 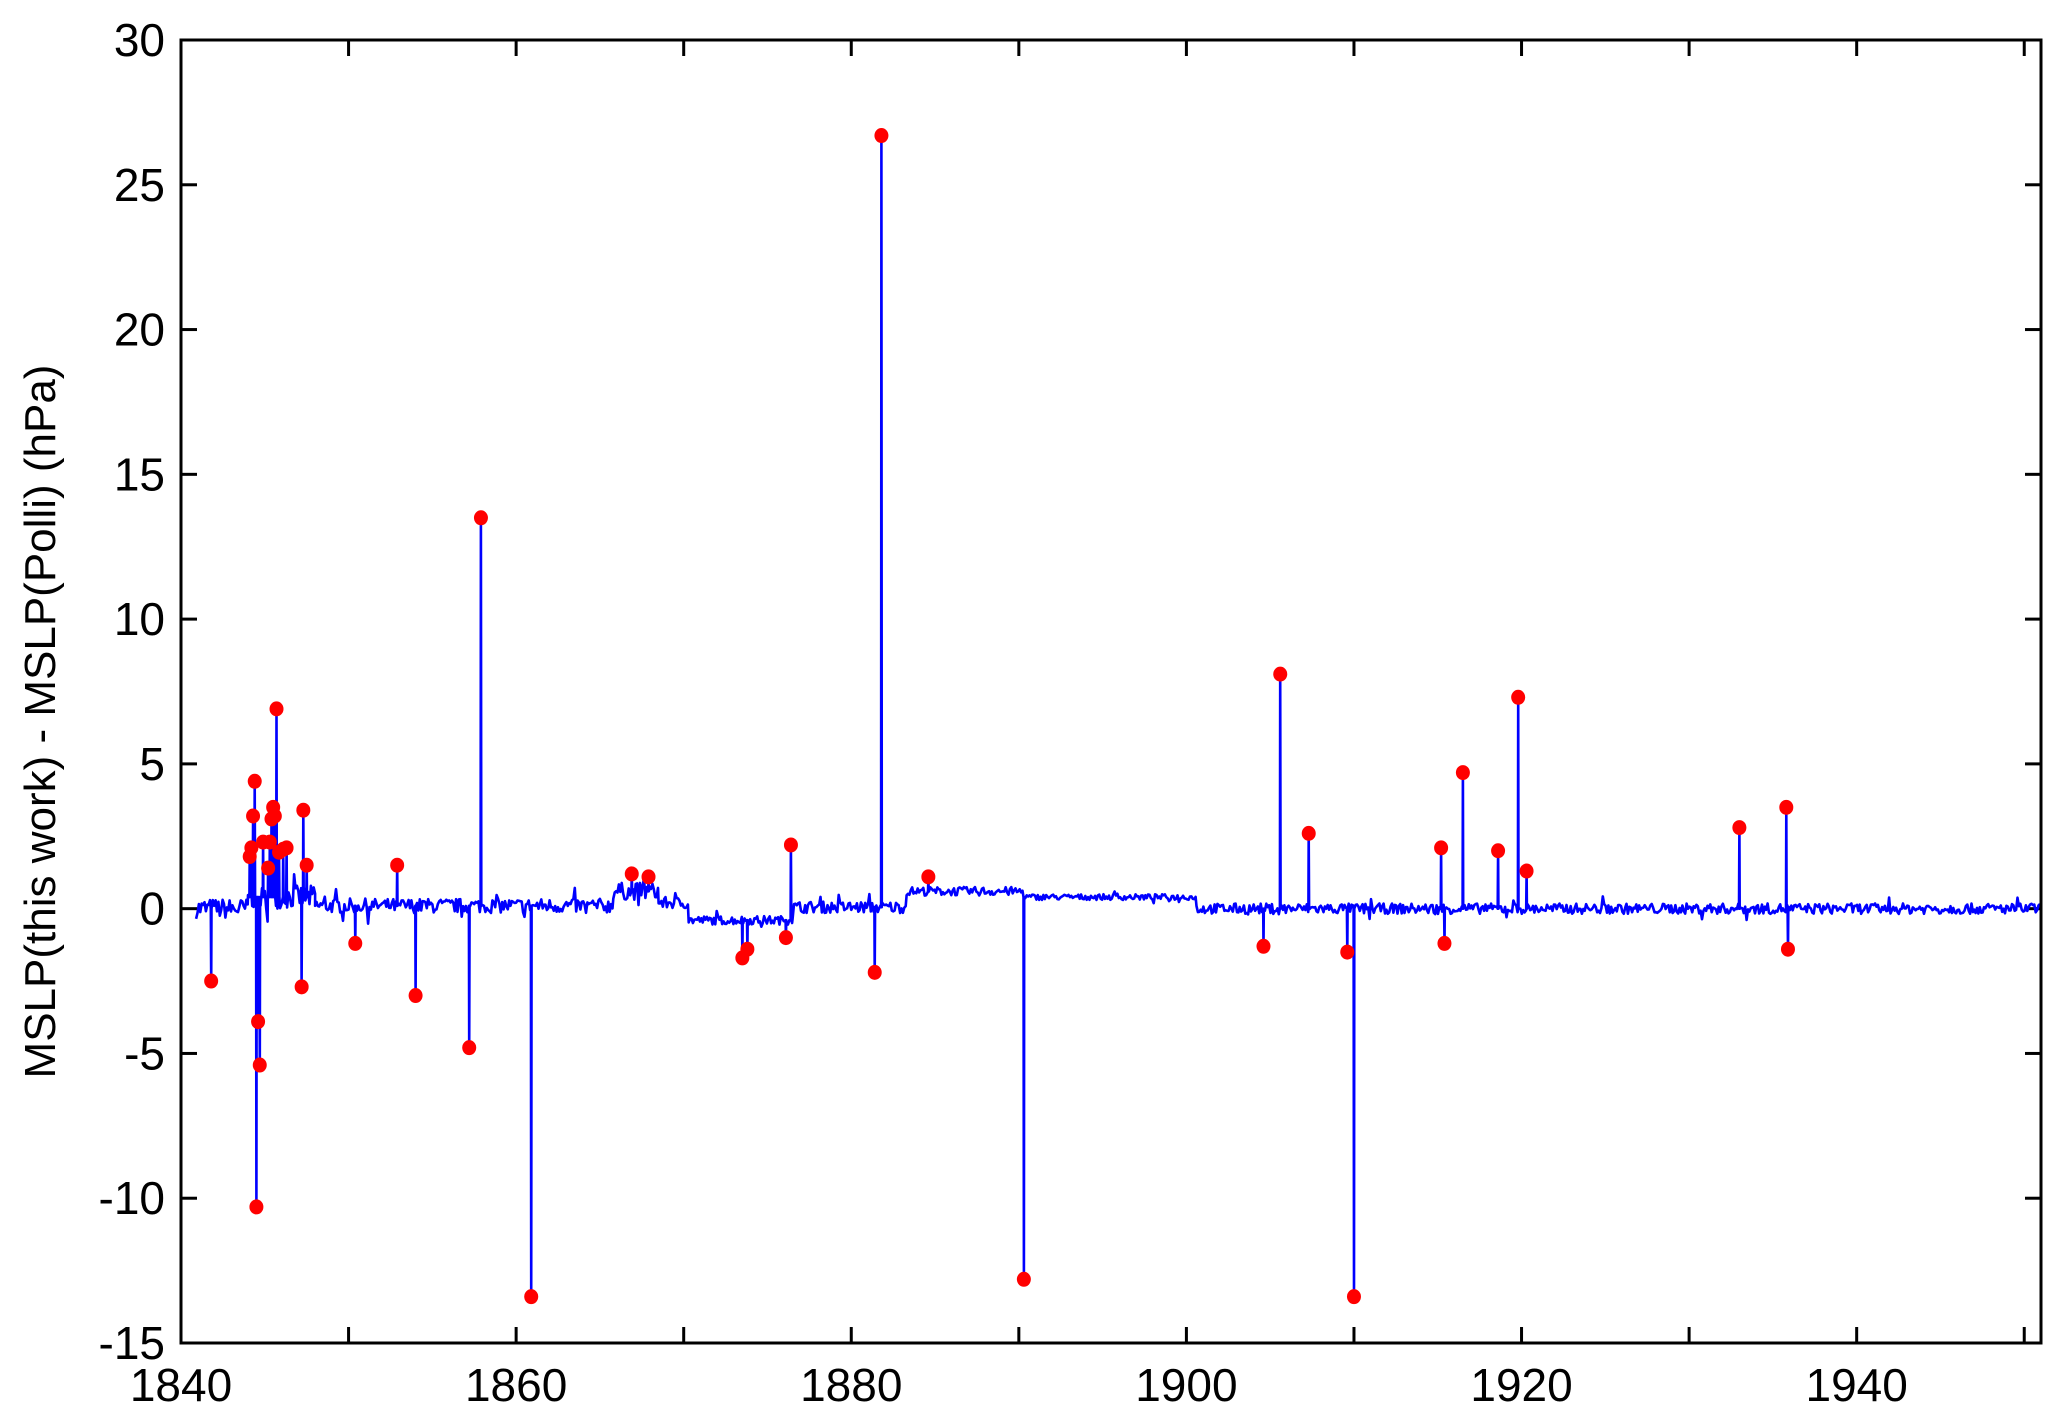 What do you see at coordinates (181, 1385) in the screenshot?
I see `x-tick-label: 1840` at bounding box center [181, 1385].